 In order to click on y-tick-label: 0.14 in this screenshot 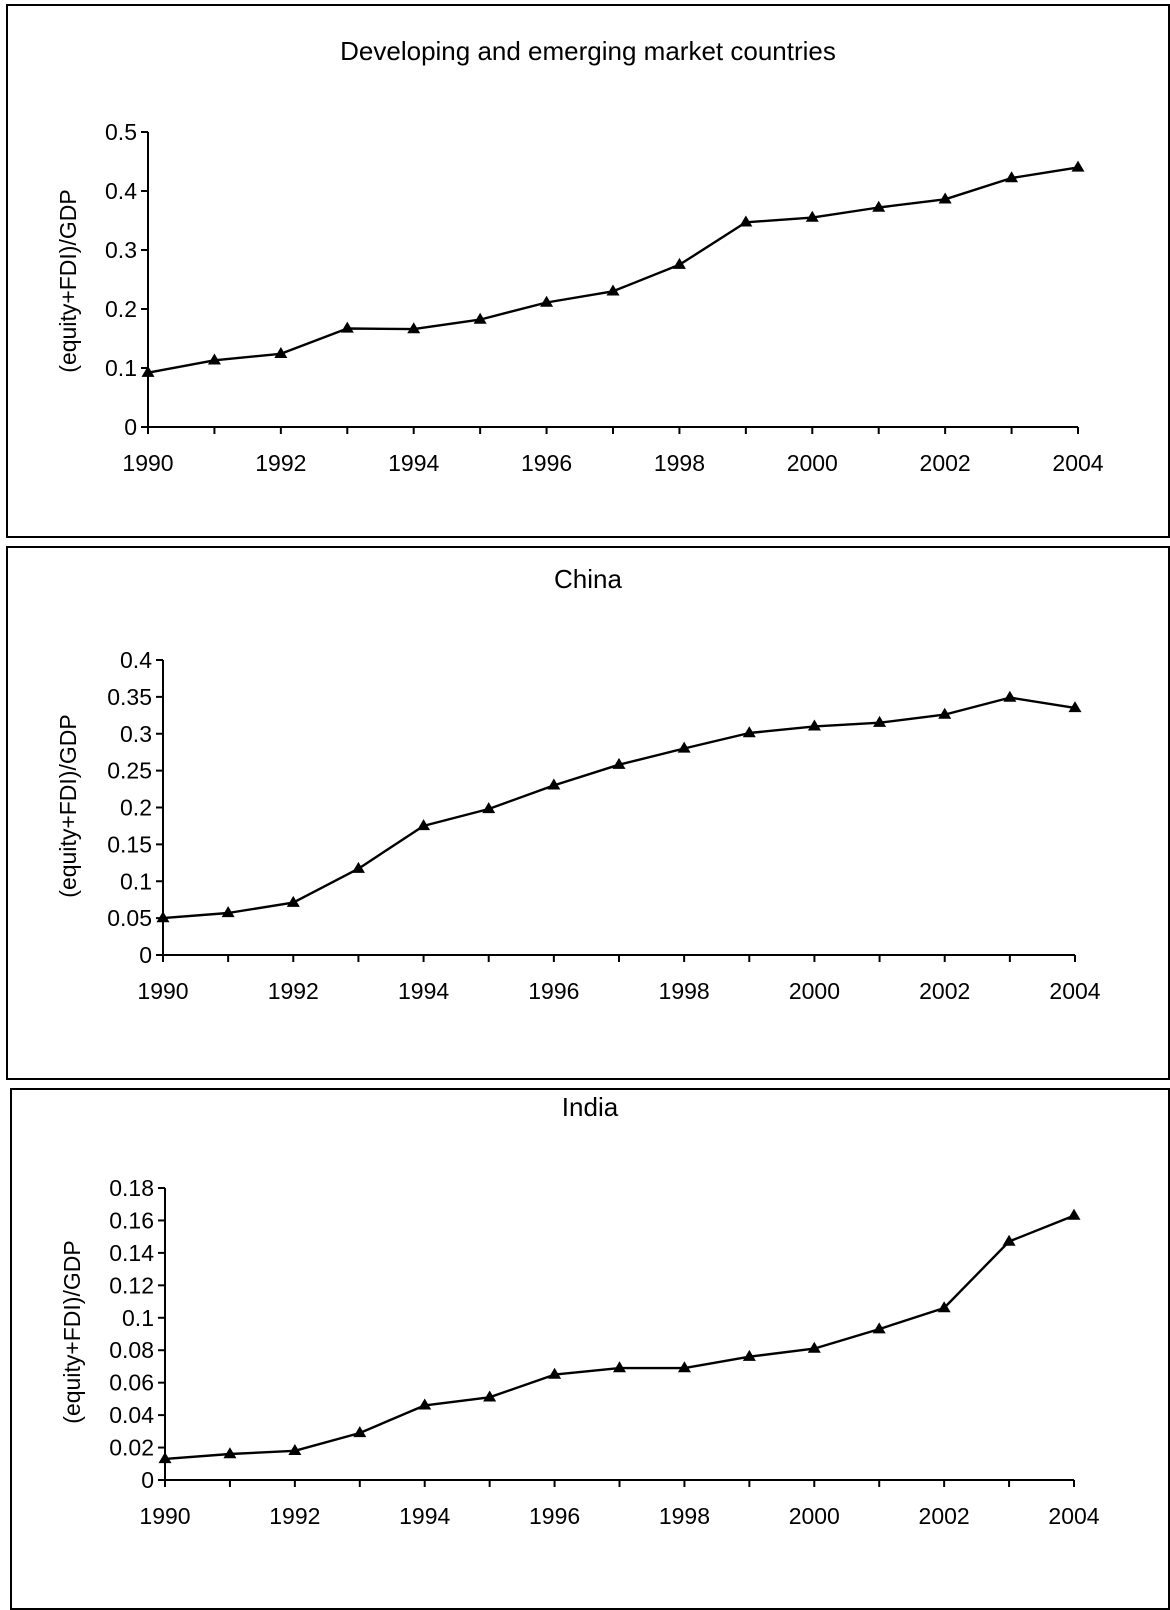, I will do `click(131, 1253)`.